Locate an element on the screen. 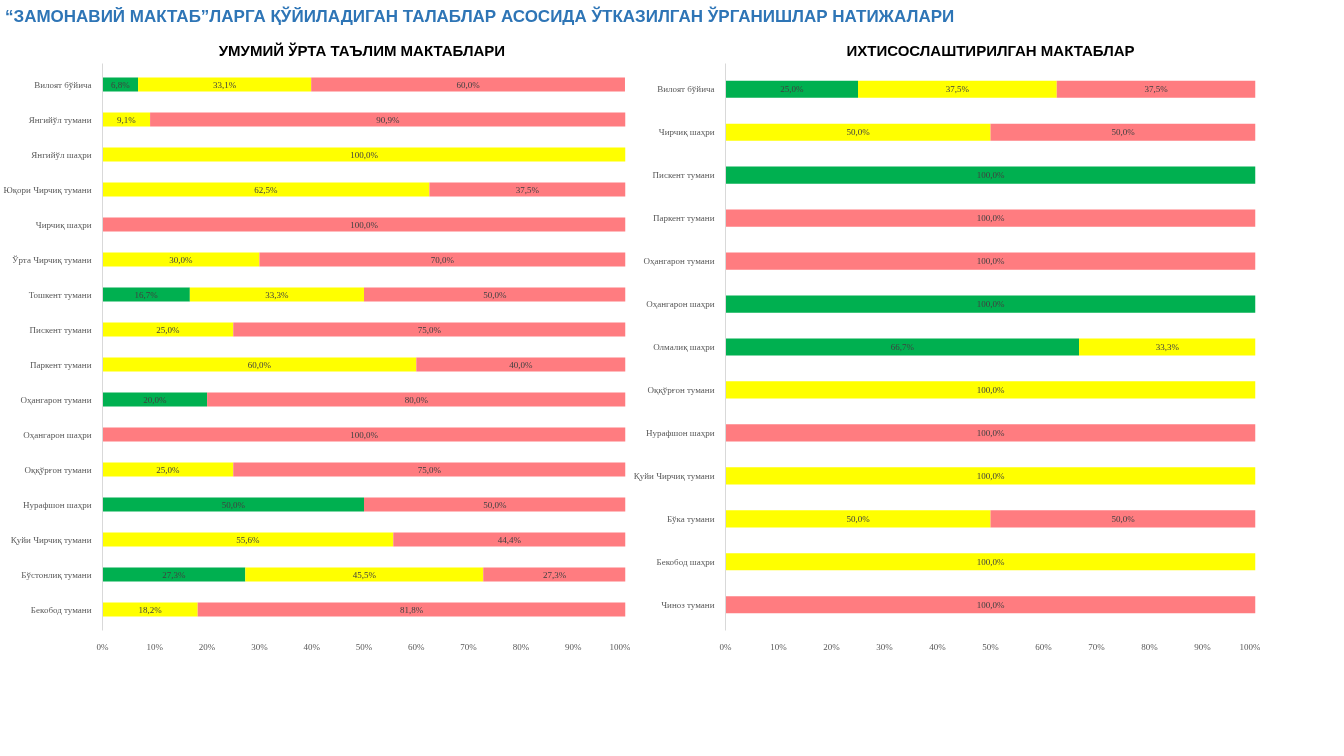 The width and height of the screenshot is (1344, 756). data-label: 62,5% is located at coordinates (266, 189).